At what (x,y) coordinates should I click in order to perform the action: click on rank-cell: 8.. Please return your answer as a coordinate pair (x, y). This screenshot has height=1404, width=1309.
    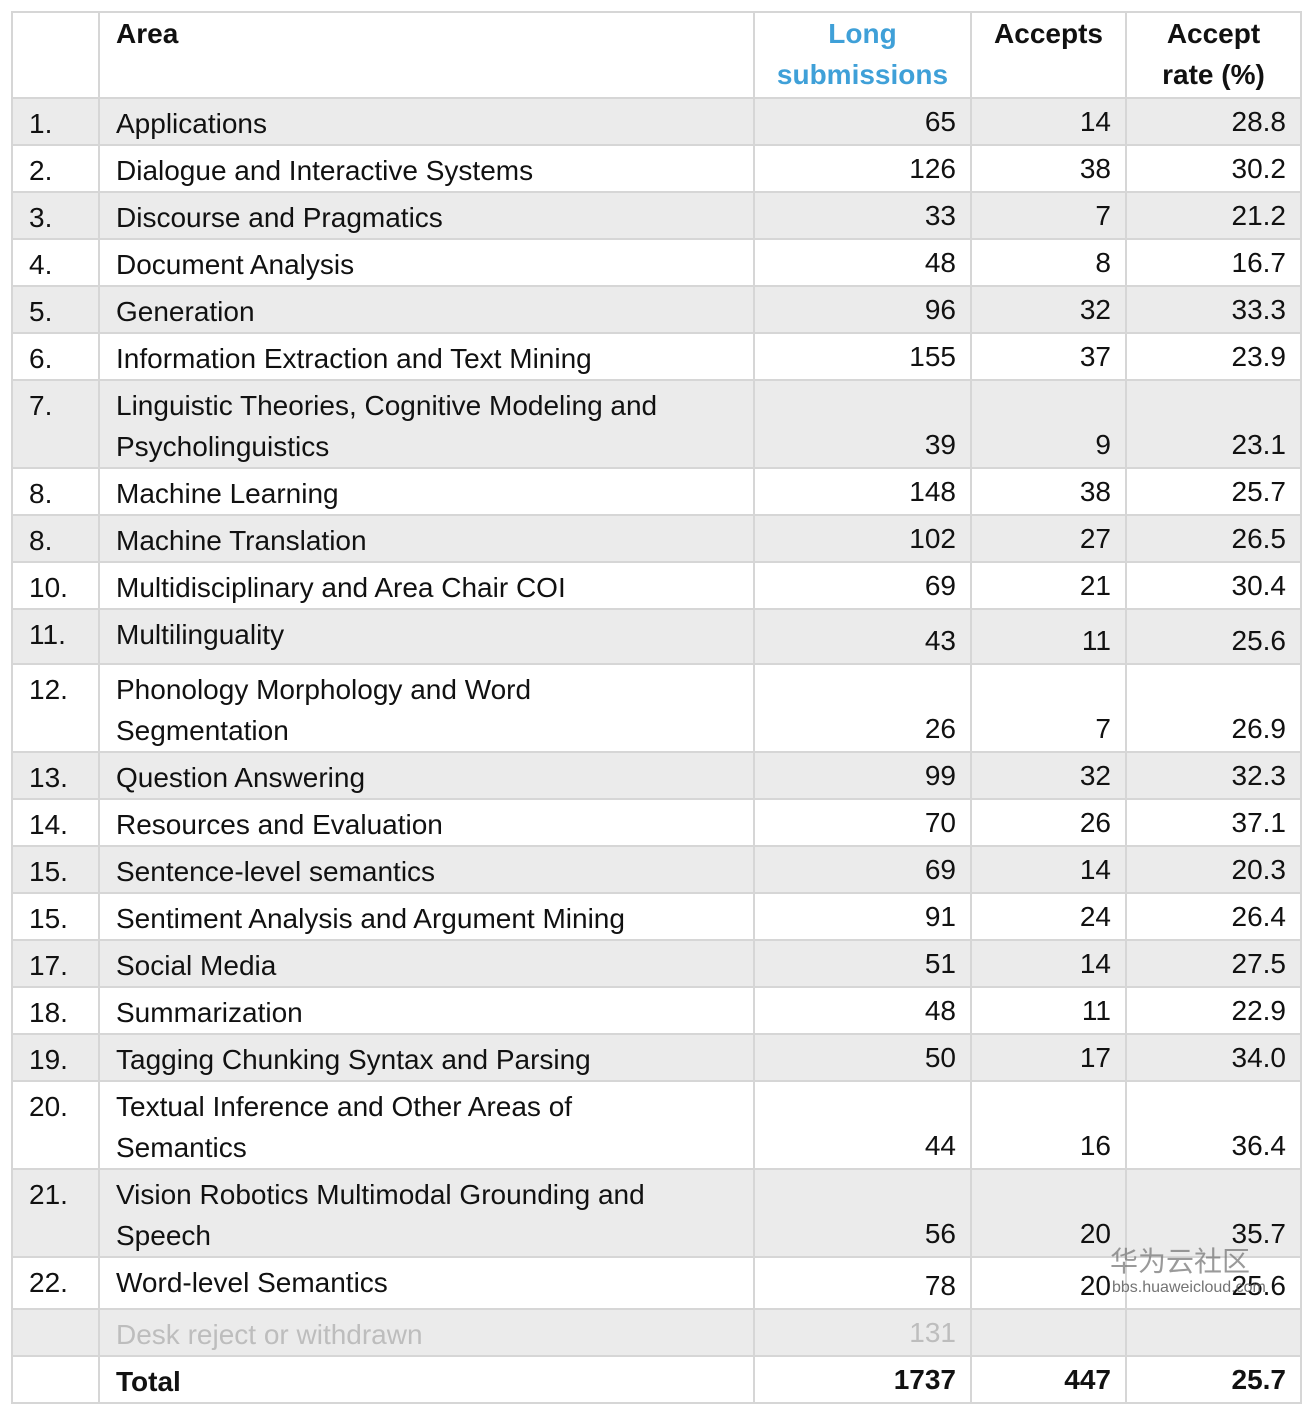
    Looking at the image, I should click on (55, 538).